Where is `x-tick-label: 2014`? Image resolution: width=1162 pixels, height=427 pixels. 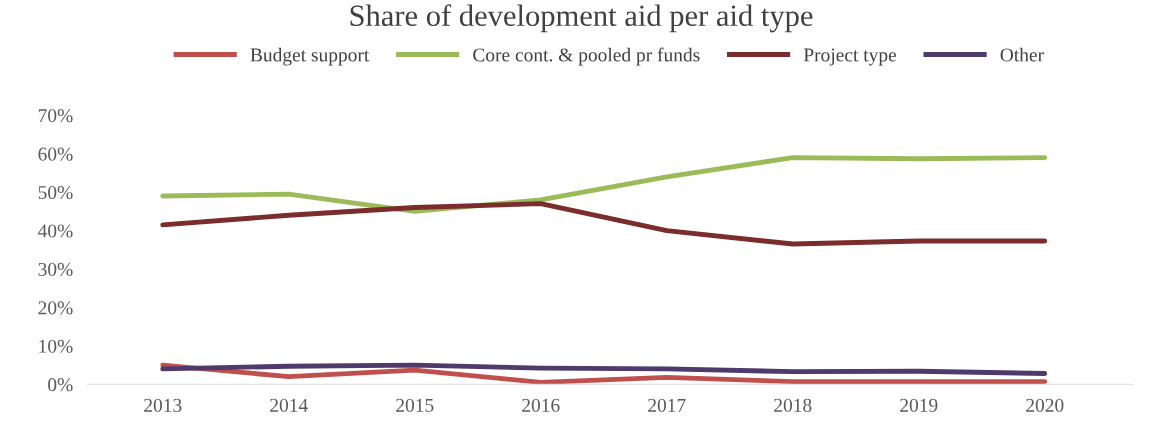
x-tick-label: 2014 is located at coordinates (289, 405).